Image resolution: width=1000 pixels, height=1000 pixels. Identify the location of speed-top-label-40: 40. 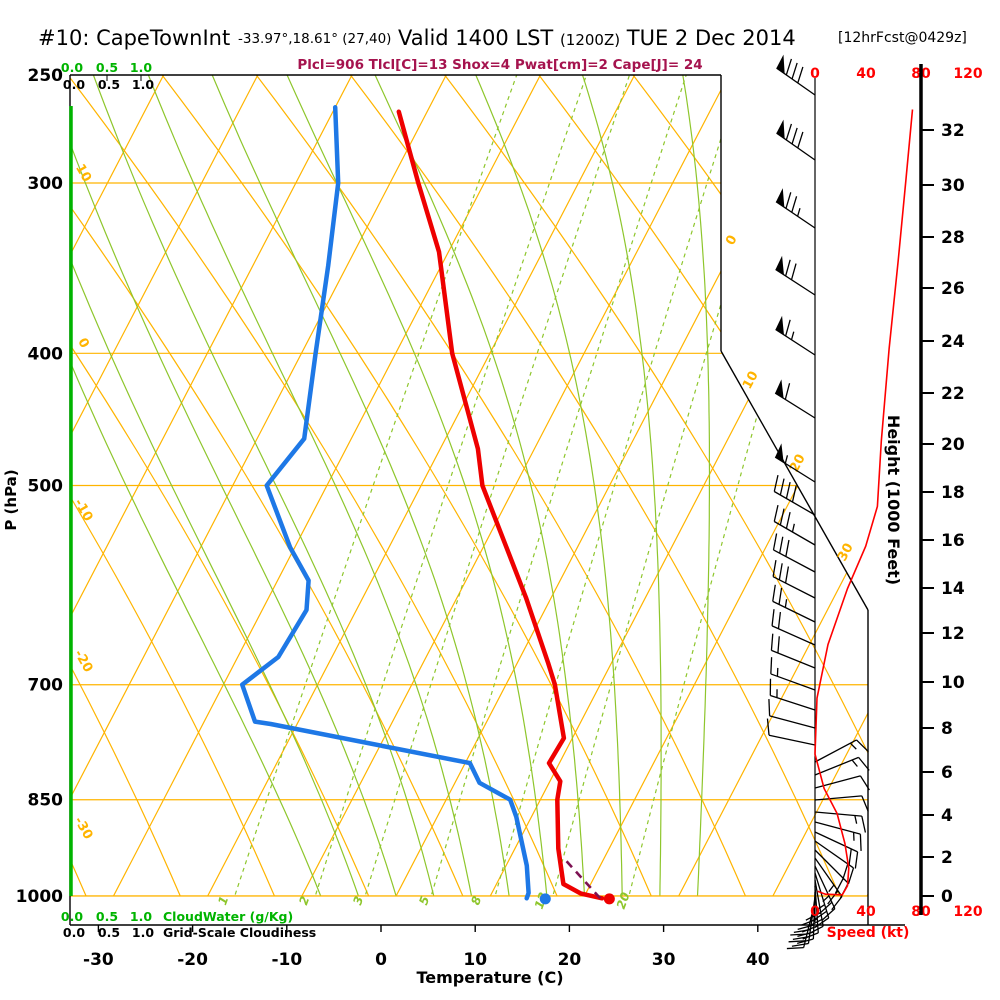
(866, 74).